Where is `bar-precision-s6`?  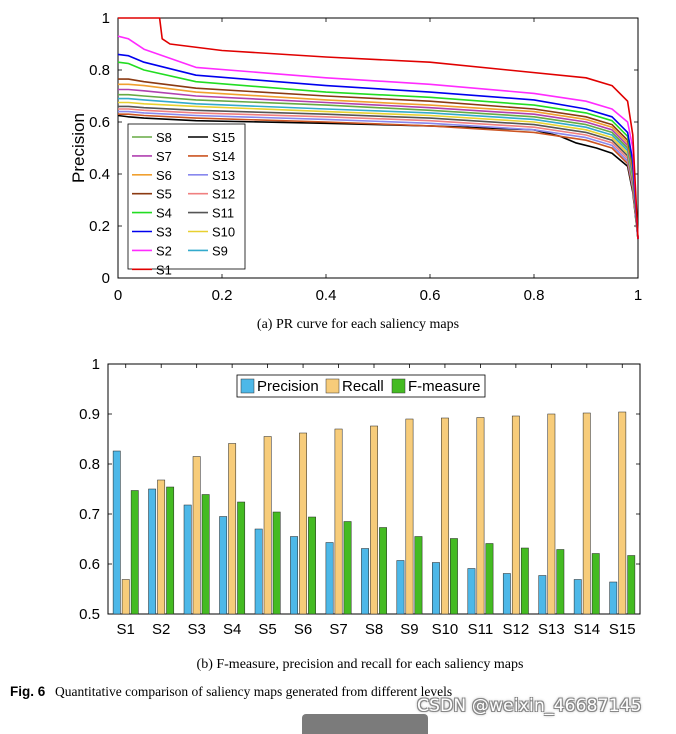 bar-precision-s6 is located at coordinates (294, 575).